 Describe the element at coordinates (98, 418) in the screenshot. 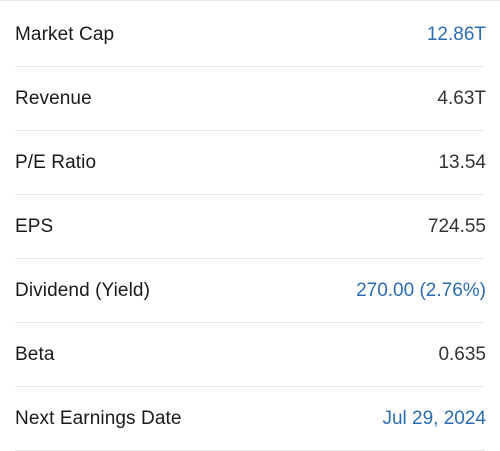

I see `stat-label: Next Earnings Date` at that location.